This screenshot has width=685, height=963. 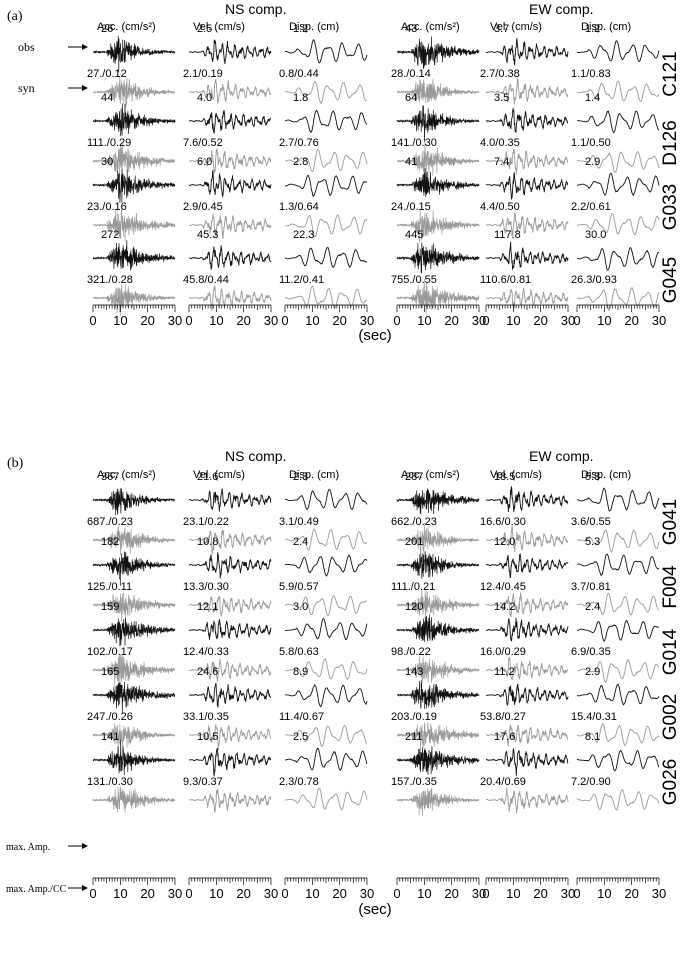 I want to click on syn-amp-cc-label: 111./0.21, so click(x=413, y=587).